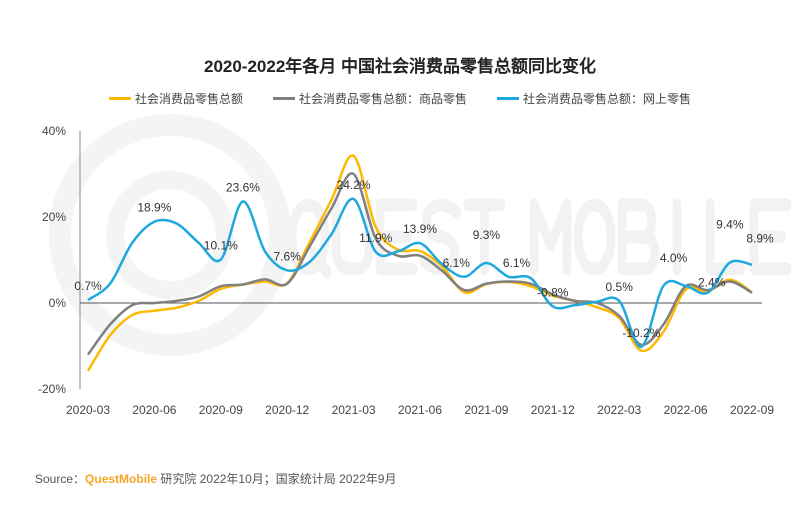  I want to click on source-prefix: Source：, so click(60, 479).